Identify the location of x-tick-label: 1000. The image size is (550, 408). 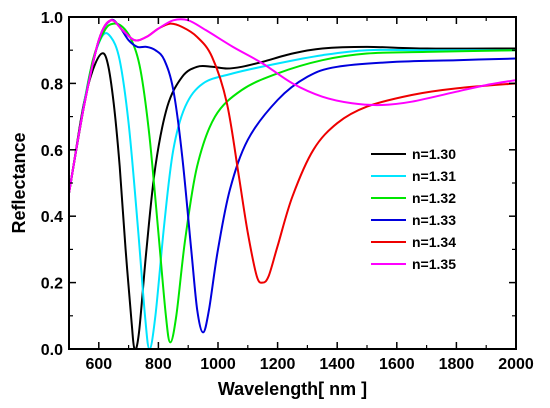
(218, 364).